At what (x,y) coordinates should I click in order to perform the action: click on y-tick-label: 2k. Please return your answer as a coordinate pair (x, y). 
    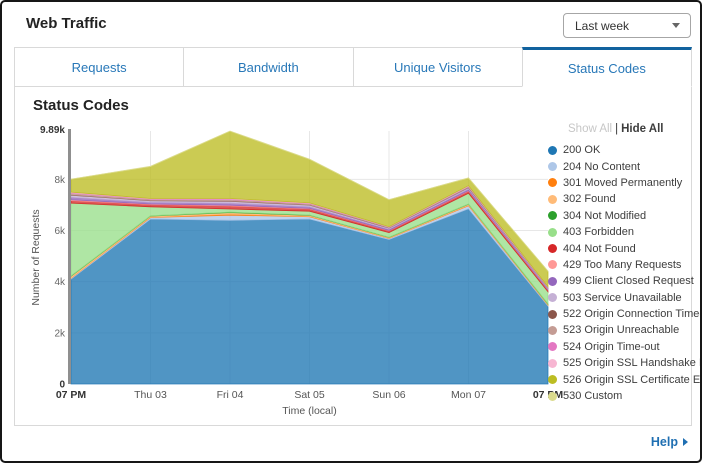
    Looking at the image, I should click on (60, 333).